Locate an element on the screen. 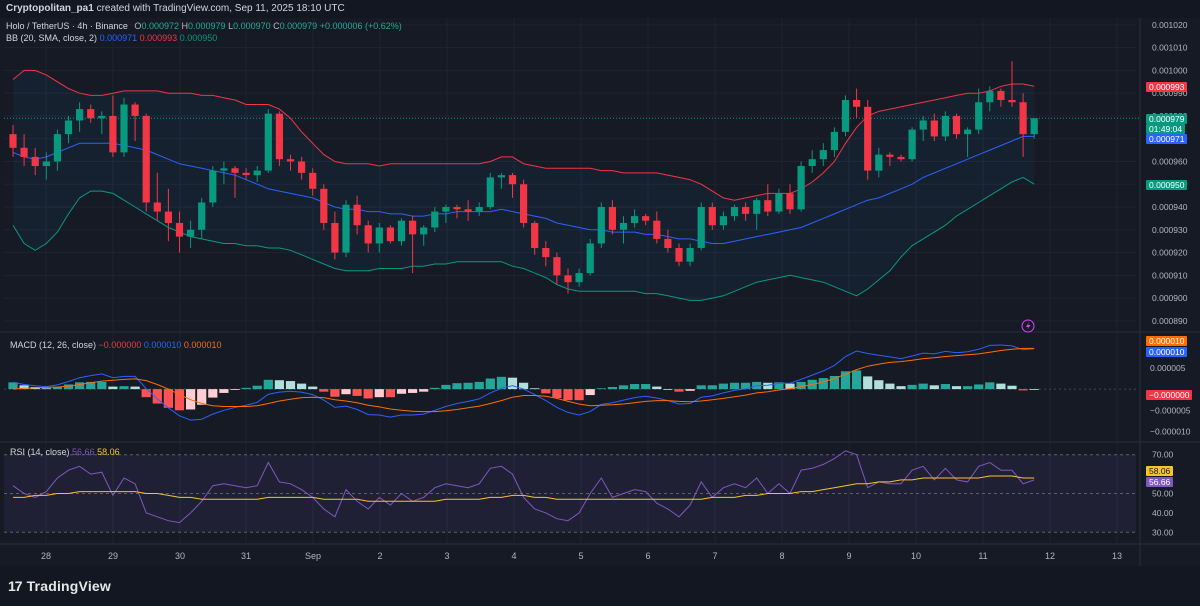 This screenshot has width=1200, height=606. close-label: C is located at coordinates (276, 26).